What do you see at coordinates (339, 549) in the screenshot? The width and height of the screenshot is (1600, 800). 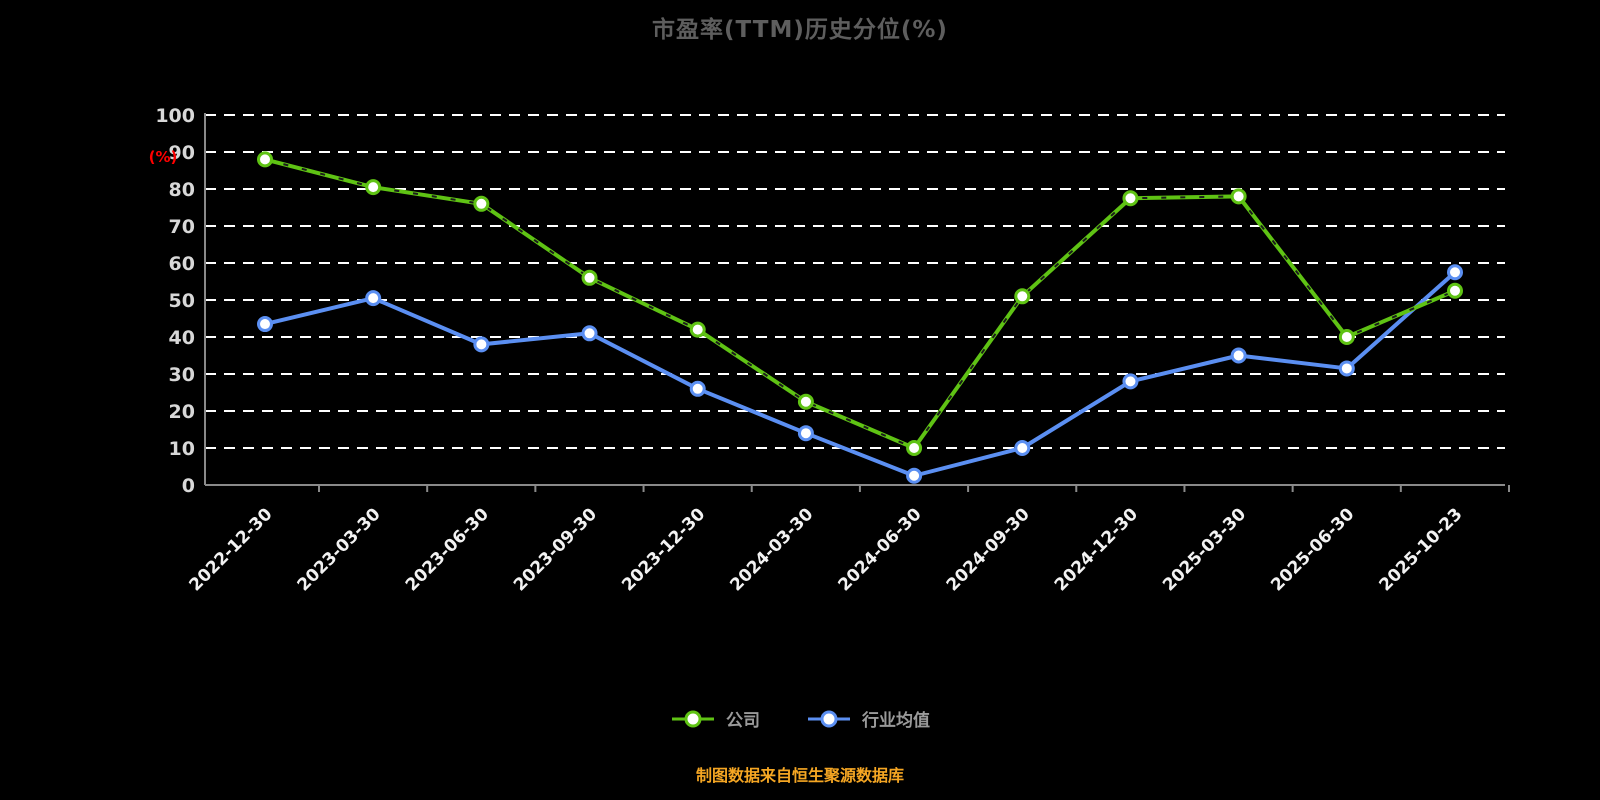 I see `x-tick-label: 2023-03-30` at bounding box center [339, 549].